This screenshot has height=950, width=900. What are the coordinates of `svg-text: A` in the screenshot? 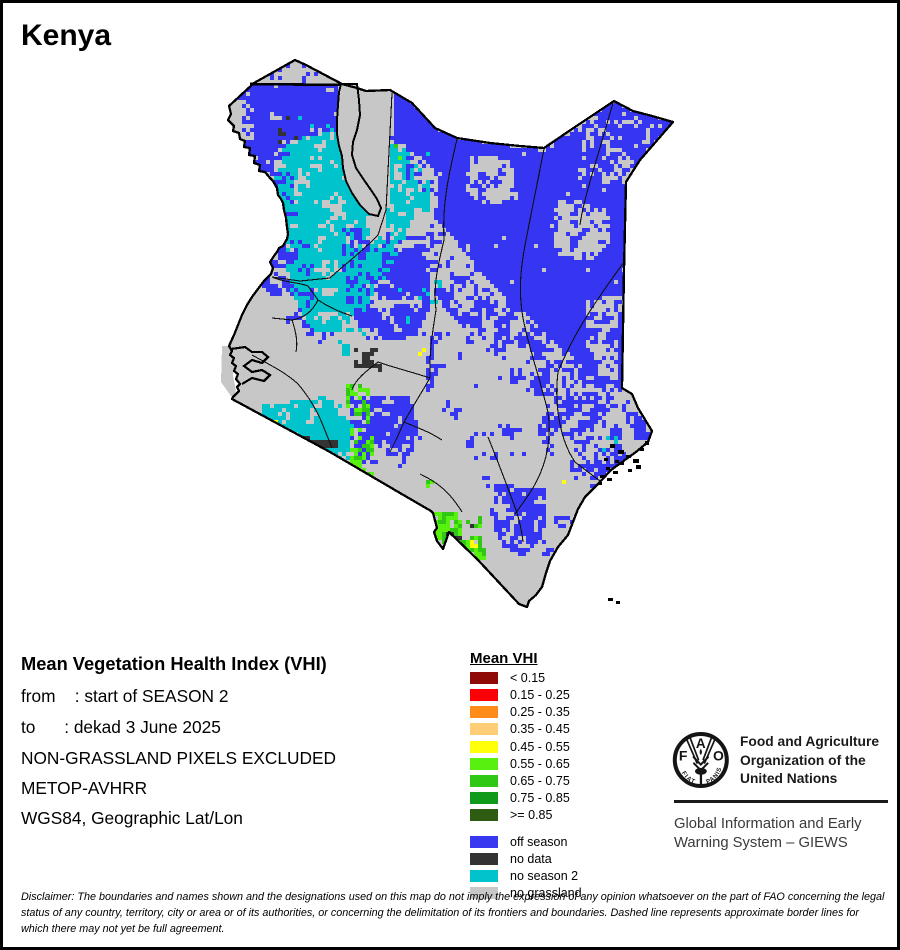 It's located at (701, 743).